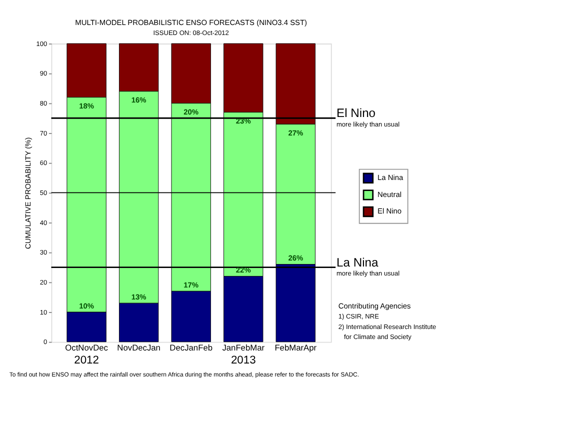  I want to click on data-label: 27%, so click(296, 133).